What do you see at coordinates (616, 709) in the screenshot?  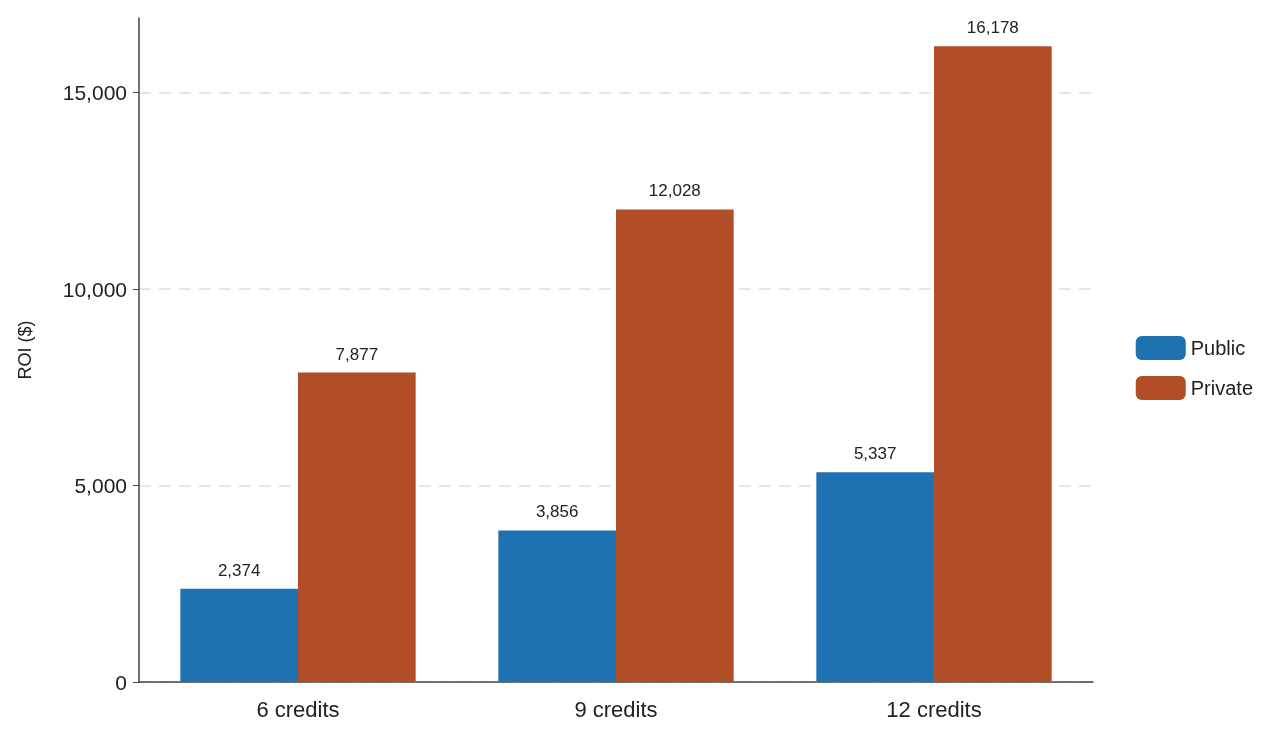 I see `x-tick-label: 9 credits` at bounding box center [616, 709].